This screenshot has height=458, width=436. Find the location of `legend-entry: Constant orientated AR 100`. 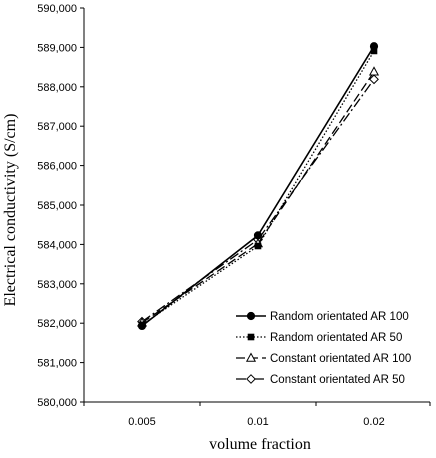

legend-entry: Constant orientated AR 100 is located at coordinates (323, 358).